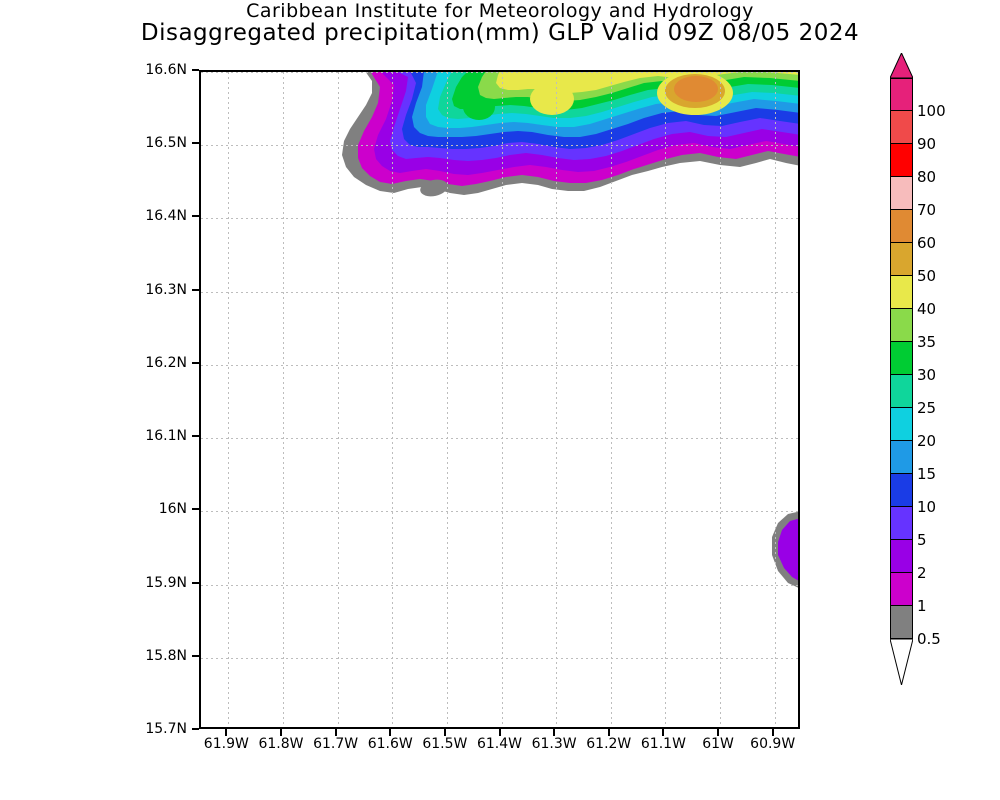  I want to click on colorbar-bands, so click(901, 358).